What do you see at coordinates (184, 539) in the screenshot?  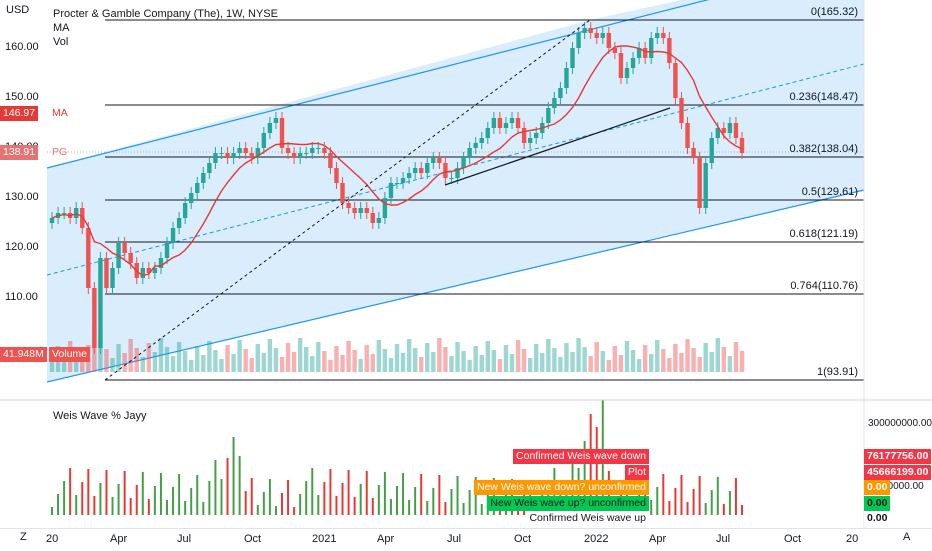 I see `time-tick: Jul` at bounding box center [184, 539].